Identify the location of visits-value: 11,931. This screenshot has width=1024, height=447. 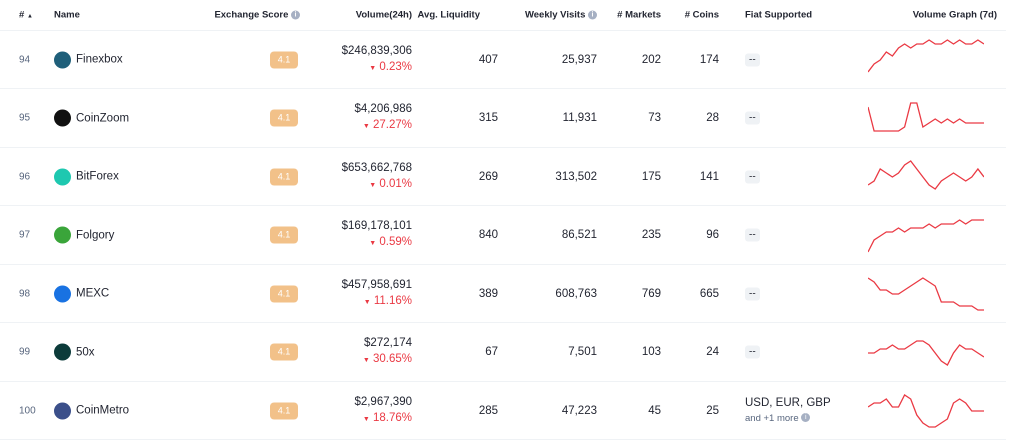
(579, 118).